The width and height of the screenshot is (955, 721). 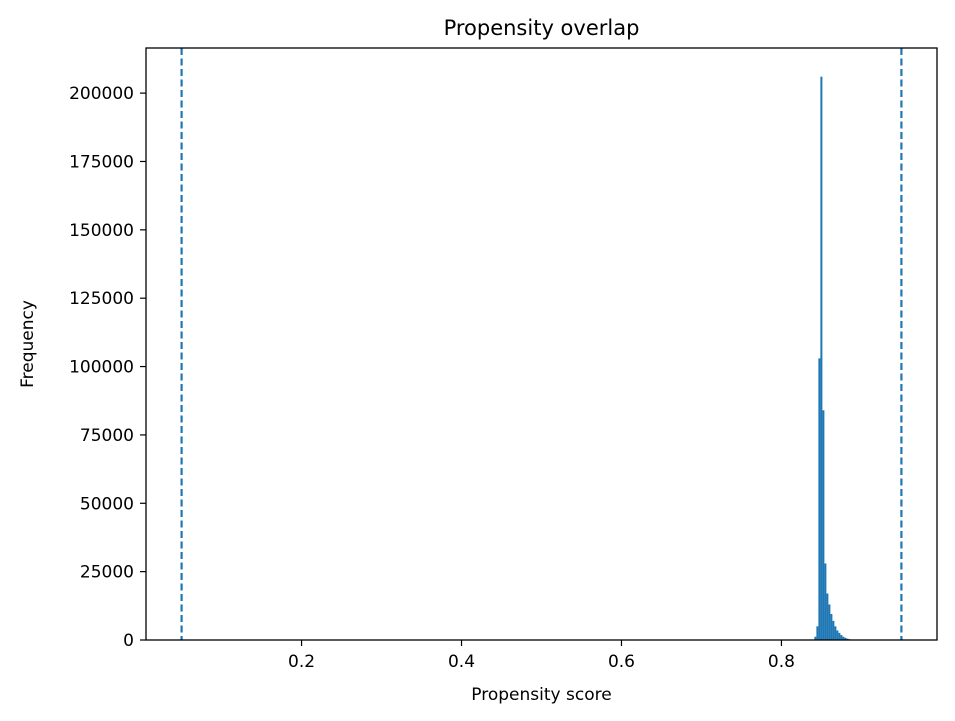 What do you see at coordinates (461, 662) in the screenshot?
I see `x-tick-label: 0.4` at bounding box center [461, 662].